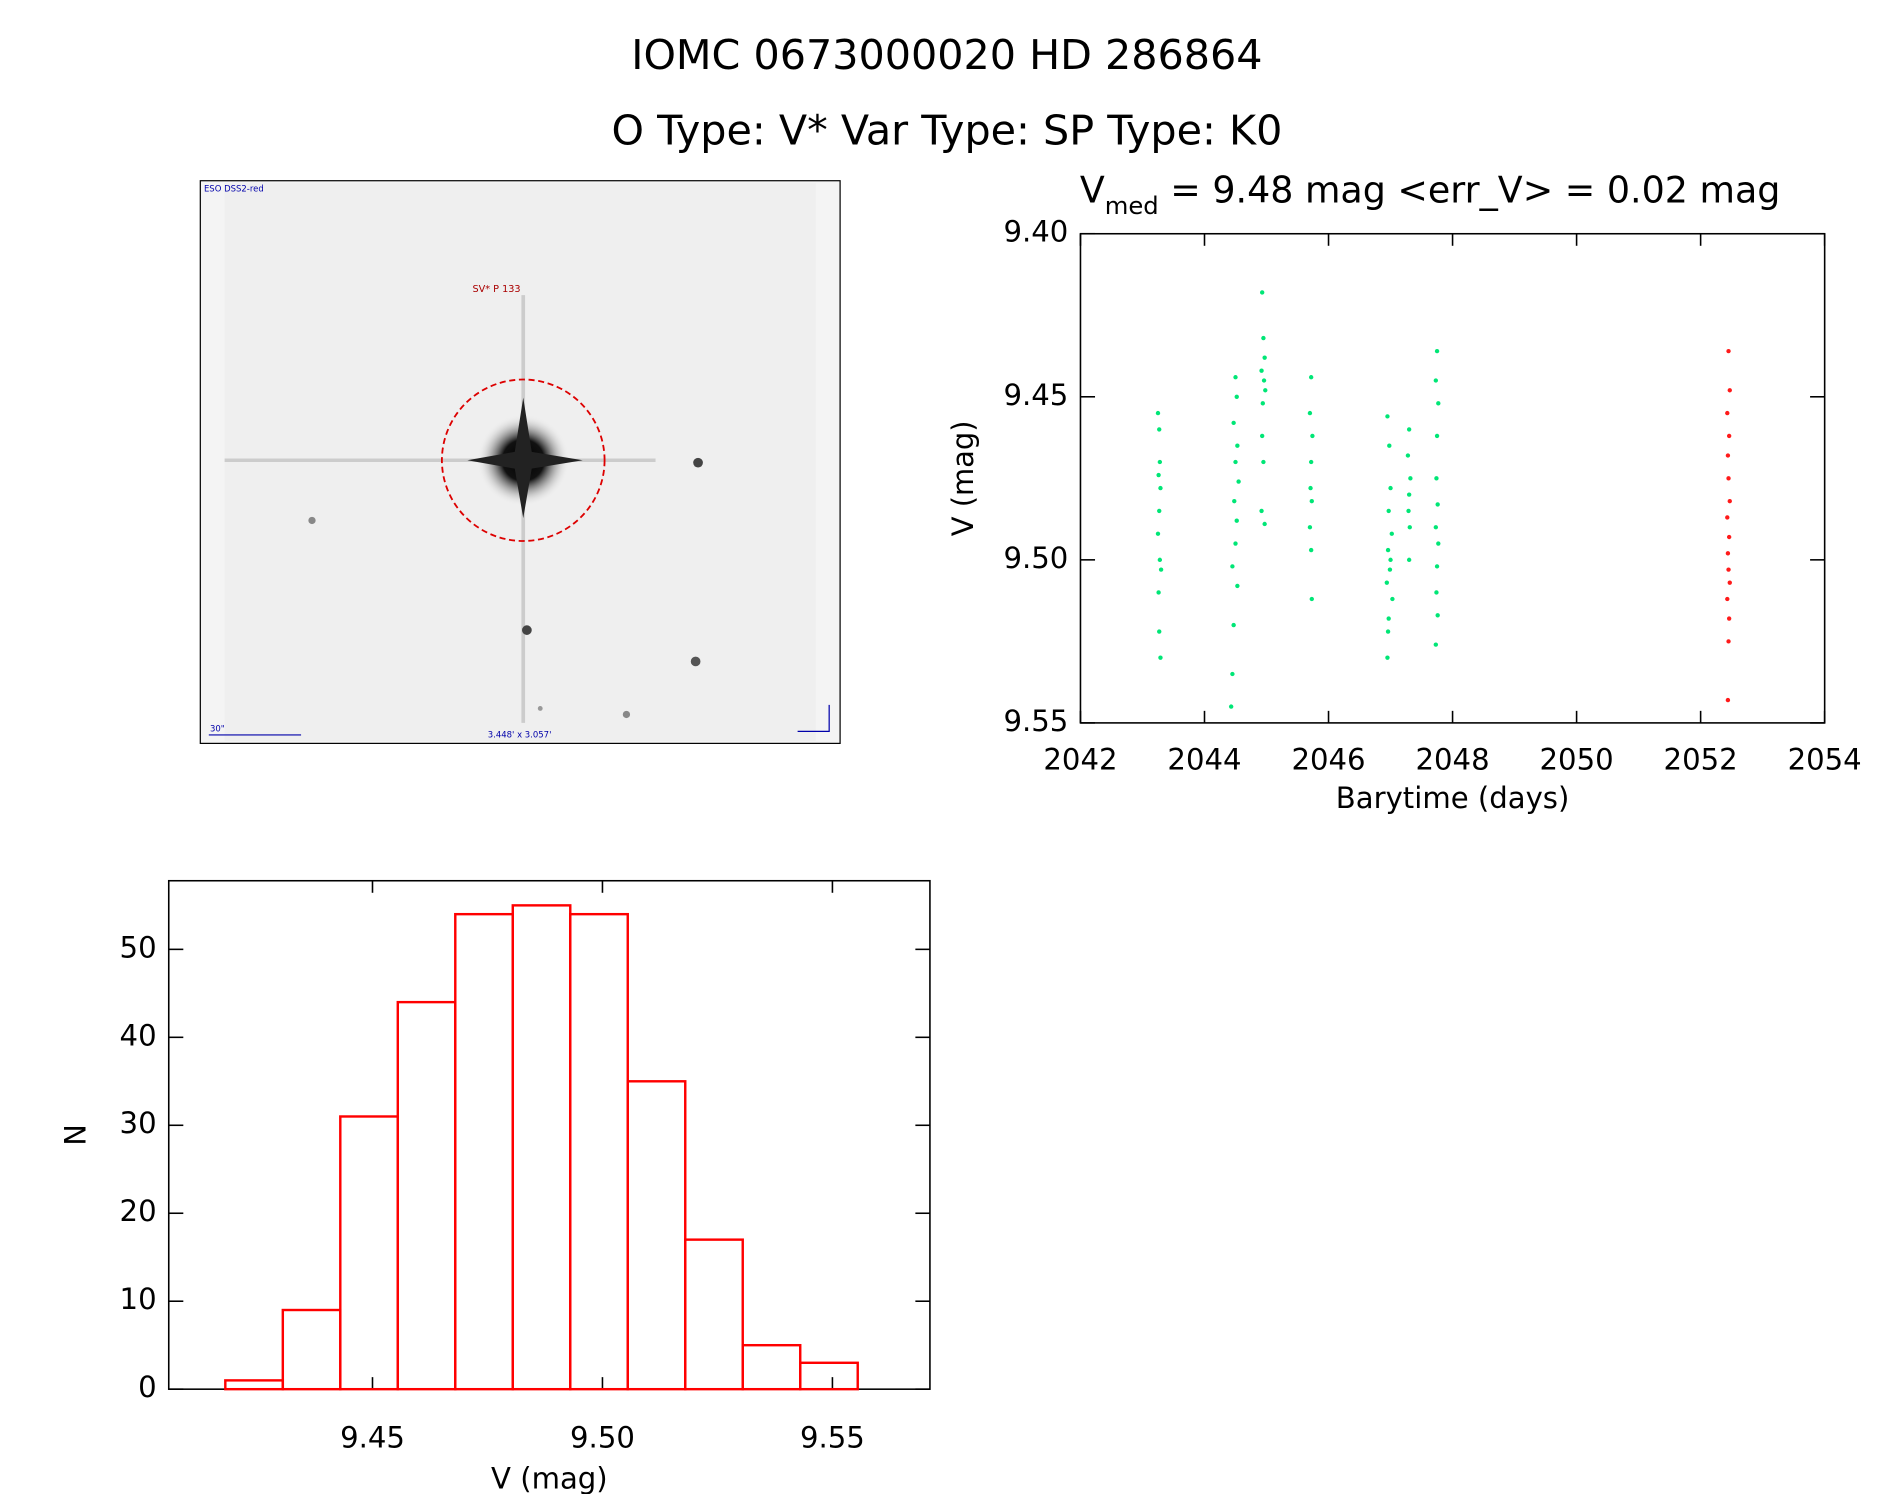 The width and height of the screenshot is (1889, 1494). What do you see at coordinates (946, 131) in the screenshot?
I see `page-subtitle: O Type: V* Var Type: SP Type: K0` at bounding box center [946, 131].